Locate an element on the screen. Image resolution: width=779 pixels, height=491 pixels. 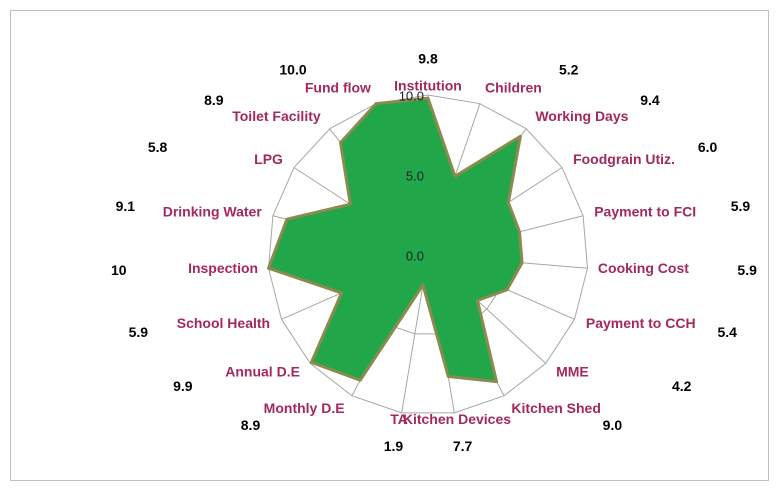
value-label: 9.8 is located at coordinates (428, 59).